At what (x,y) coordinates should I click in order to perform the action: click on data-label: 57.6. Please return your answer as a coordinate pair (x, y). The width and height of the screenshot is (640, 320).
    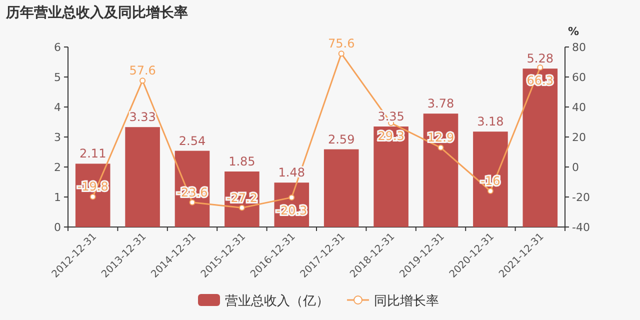
    Looking at the image, I should click on (142, 71).